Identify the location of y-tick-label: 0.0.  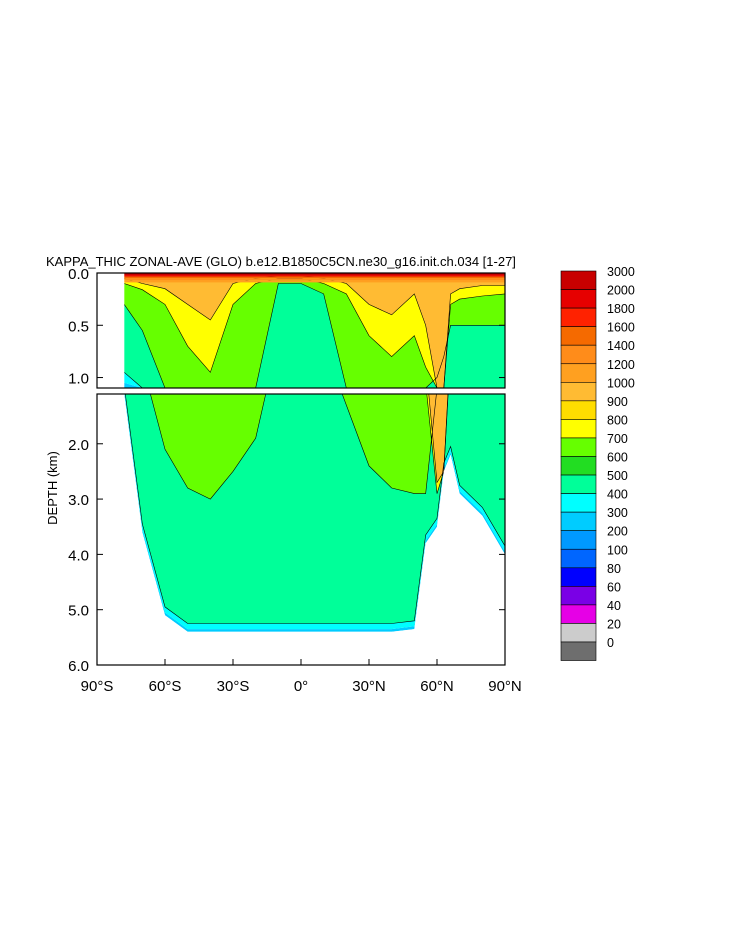
(78, 274).